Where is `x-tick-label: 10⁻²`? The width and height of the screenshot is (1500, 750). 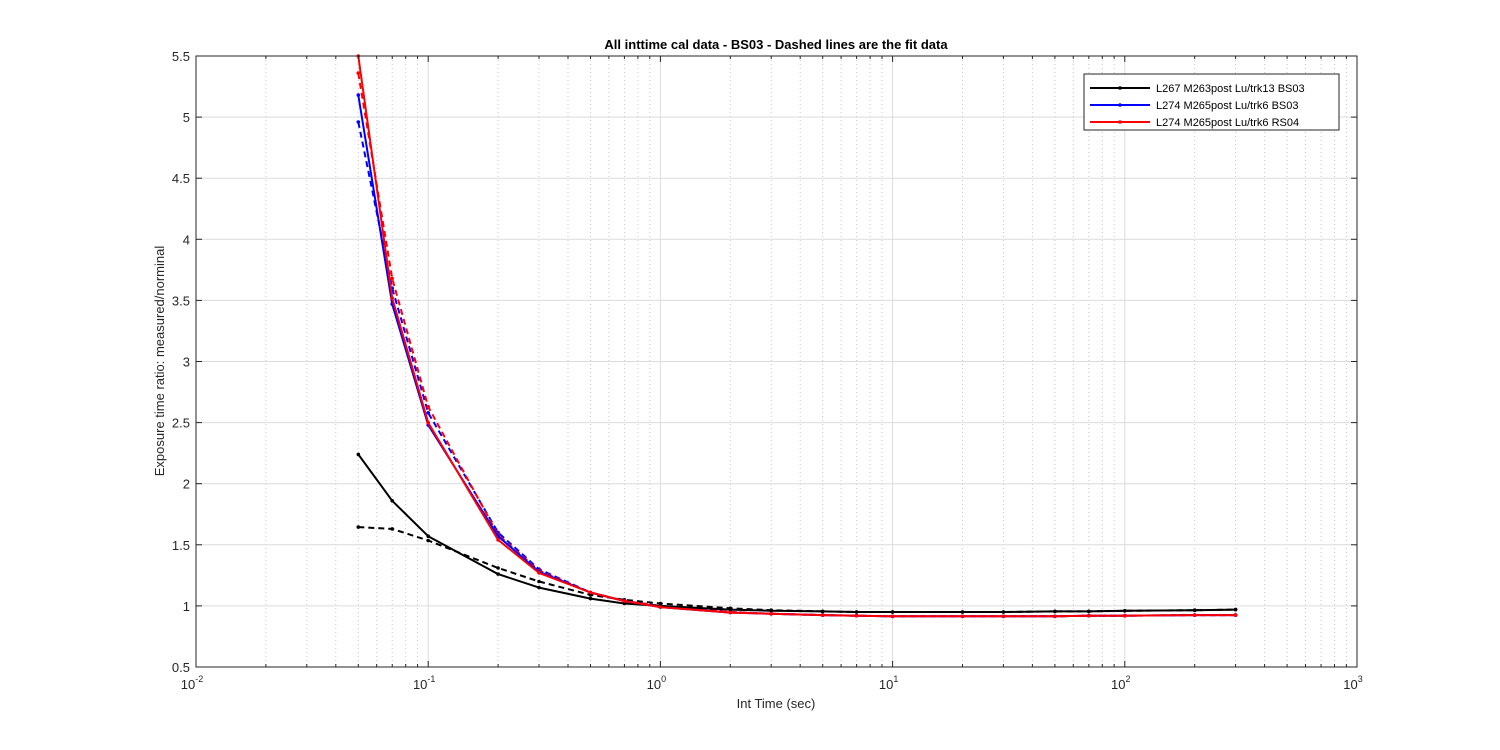 x-tick-label: 10⁻² is located at coordinates (192, 683).